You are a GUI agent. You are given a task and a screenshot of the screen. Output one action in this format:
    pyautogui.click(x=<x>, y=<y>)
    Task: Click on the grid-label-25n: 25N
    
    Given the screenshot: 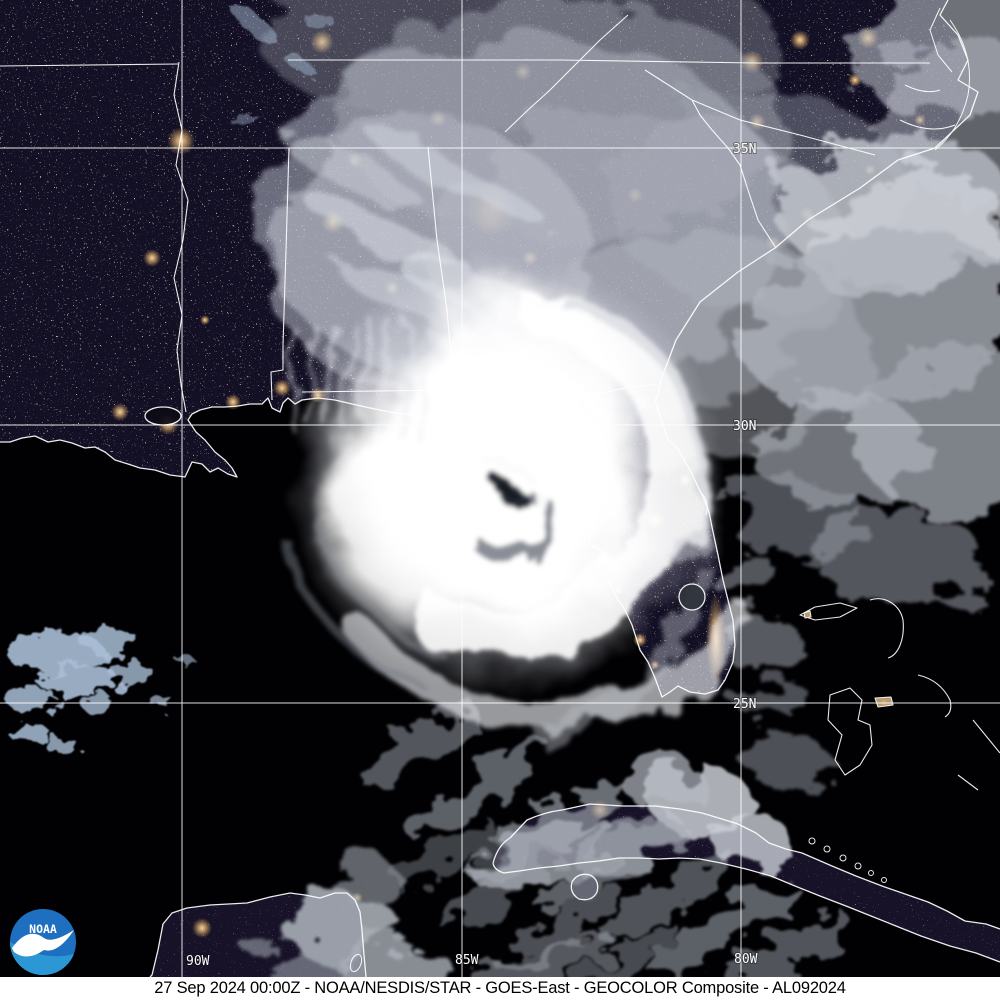 What is the action you would take?
    pyautogui.click(x=744, y=704)
    